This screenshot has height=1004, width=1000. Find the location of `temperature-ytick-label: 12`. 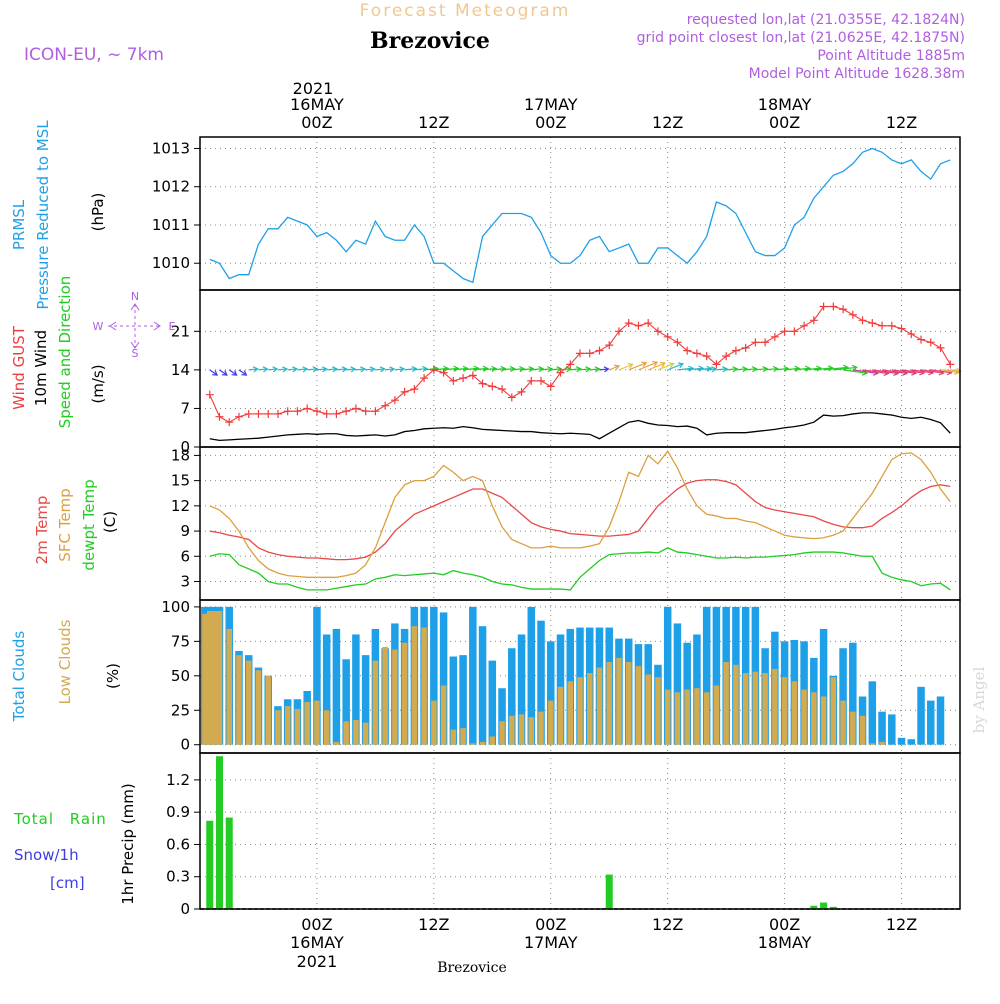

temperature-ytick-label: 12 is located at coordinates (180, 506).